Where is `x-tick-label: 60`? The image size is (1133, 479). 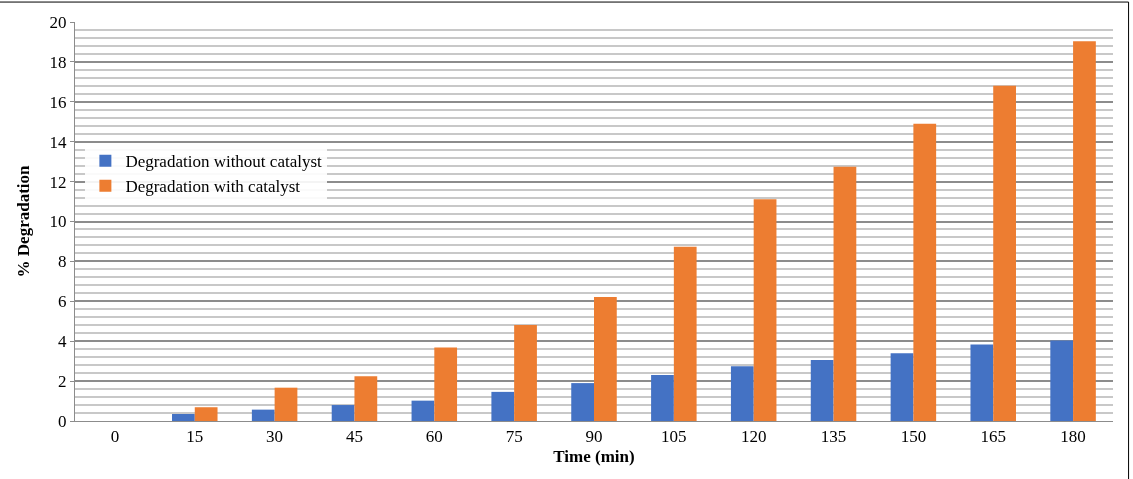
x-tick-label: 60 is located at coordinates (434, 437).